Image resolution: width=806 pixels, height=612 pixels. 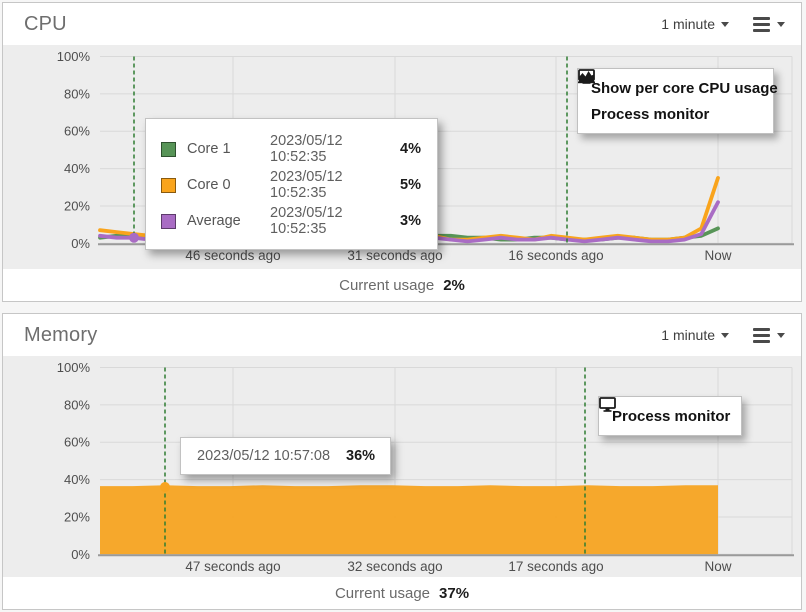 I want to click on sample-value: 4%, so click(x=410, y=149).